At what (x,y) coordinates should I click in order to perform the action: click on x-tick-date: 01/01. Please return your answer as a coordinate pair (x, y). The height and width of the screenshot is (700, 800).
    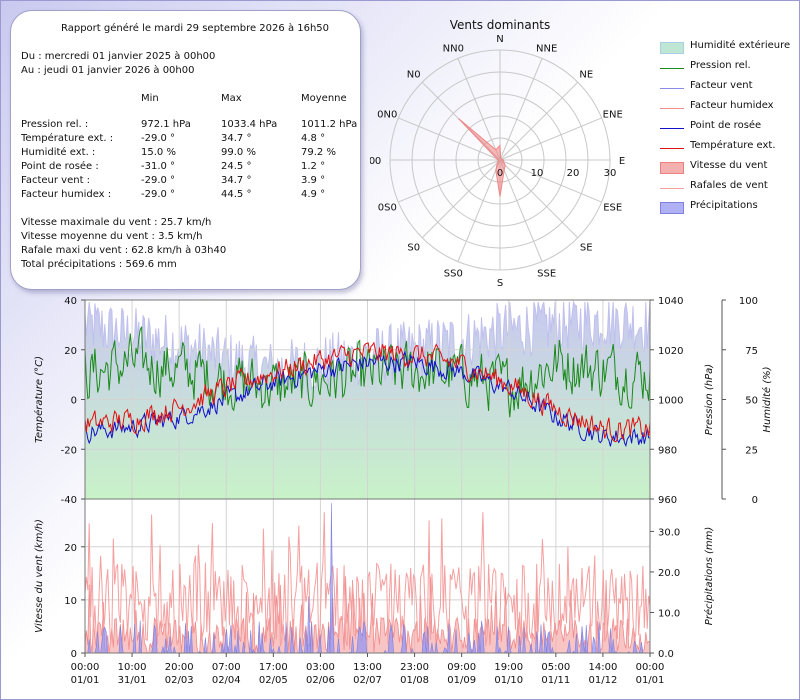
    Looking at the image, I should click on (650, 680).